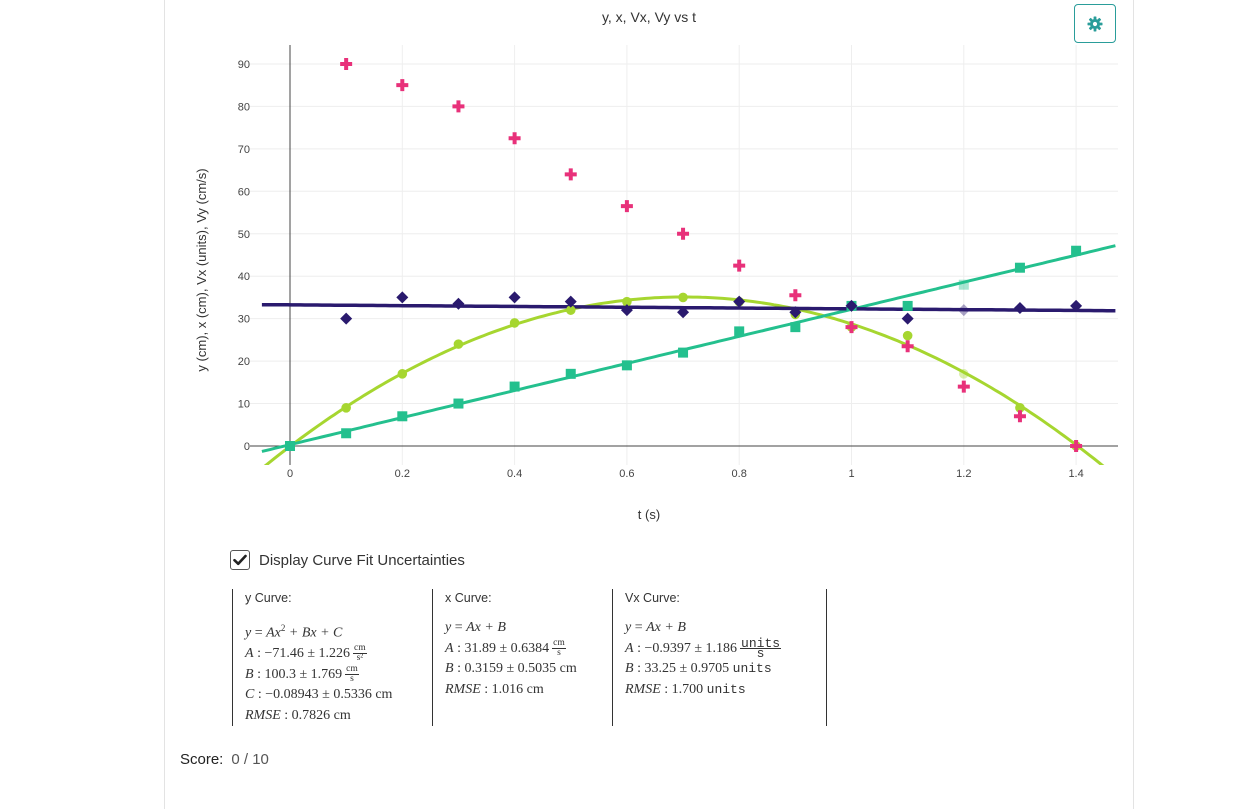  I want to click on uncertainty-checkbox, so click(240, 560).